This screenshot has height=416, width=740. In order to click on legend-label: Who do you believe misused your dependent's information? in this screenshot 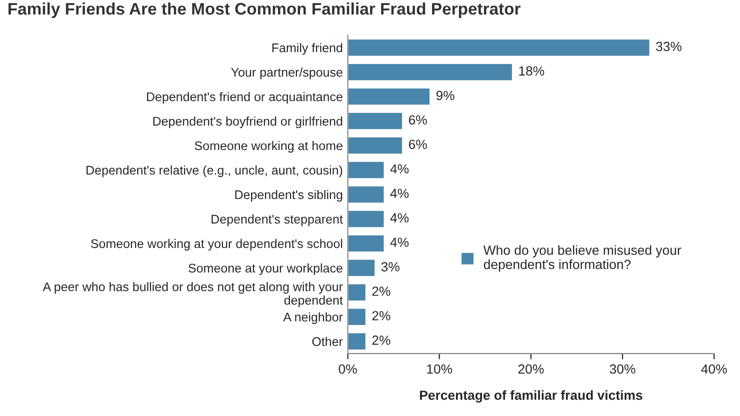, I will do `click(582, 258)`.